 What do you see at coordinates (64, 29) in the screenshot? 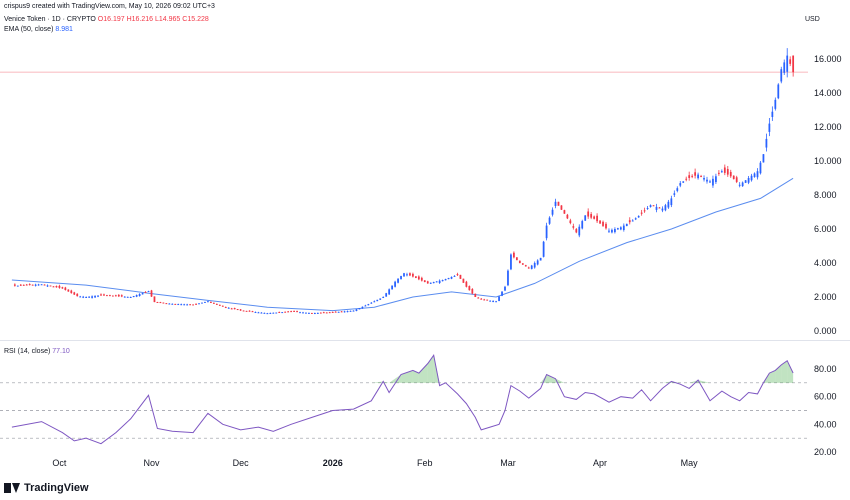
I see `ema-value: 8.981` at bounding box center [64, 29].